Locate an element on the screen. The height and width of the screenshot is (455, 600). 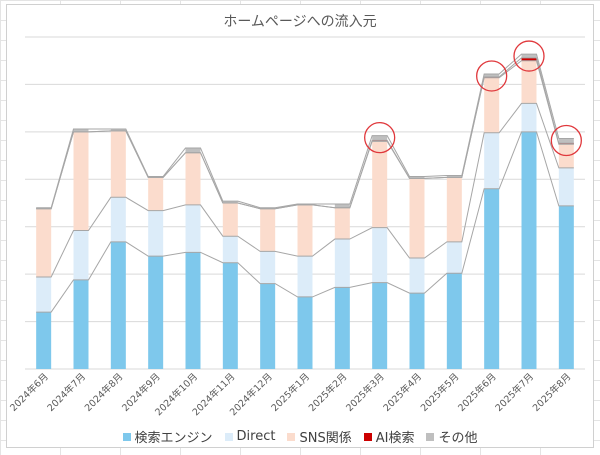
legend-label: Direct is located at coordinates (256, 436).